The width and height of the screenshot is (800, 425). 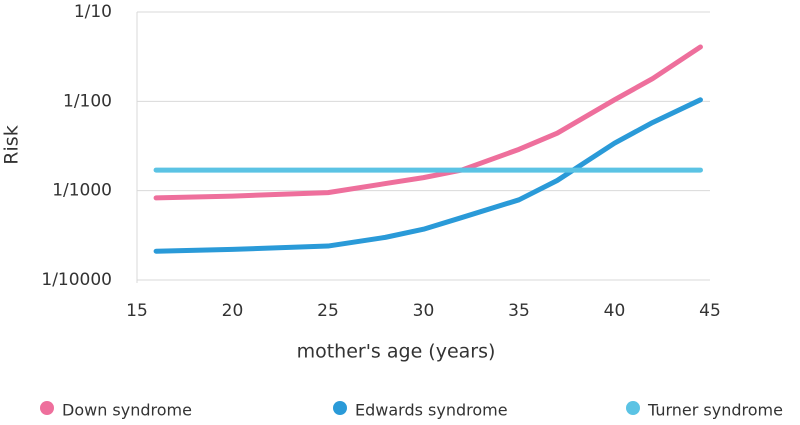 What do you see at coordinates (424, 311) in the screenshot?
I see `x-tick-label: 30` at bounding box center [424, 311].